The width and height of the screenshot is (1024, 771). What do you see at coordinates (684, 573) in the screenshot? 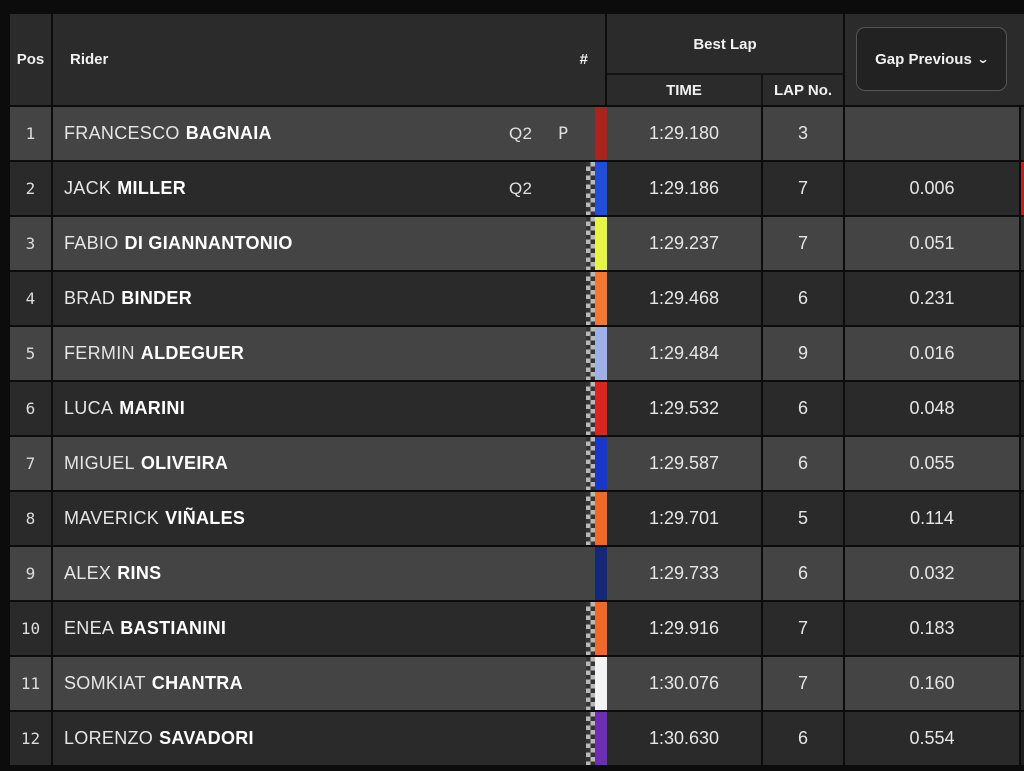
I see `best-lap-time: 1:29.733` at bounding box center [684, 573].